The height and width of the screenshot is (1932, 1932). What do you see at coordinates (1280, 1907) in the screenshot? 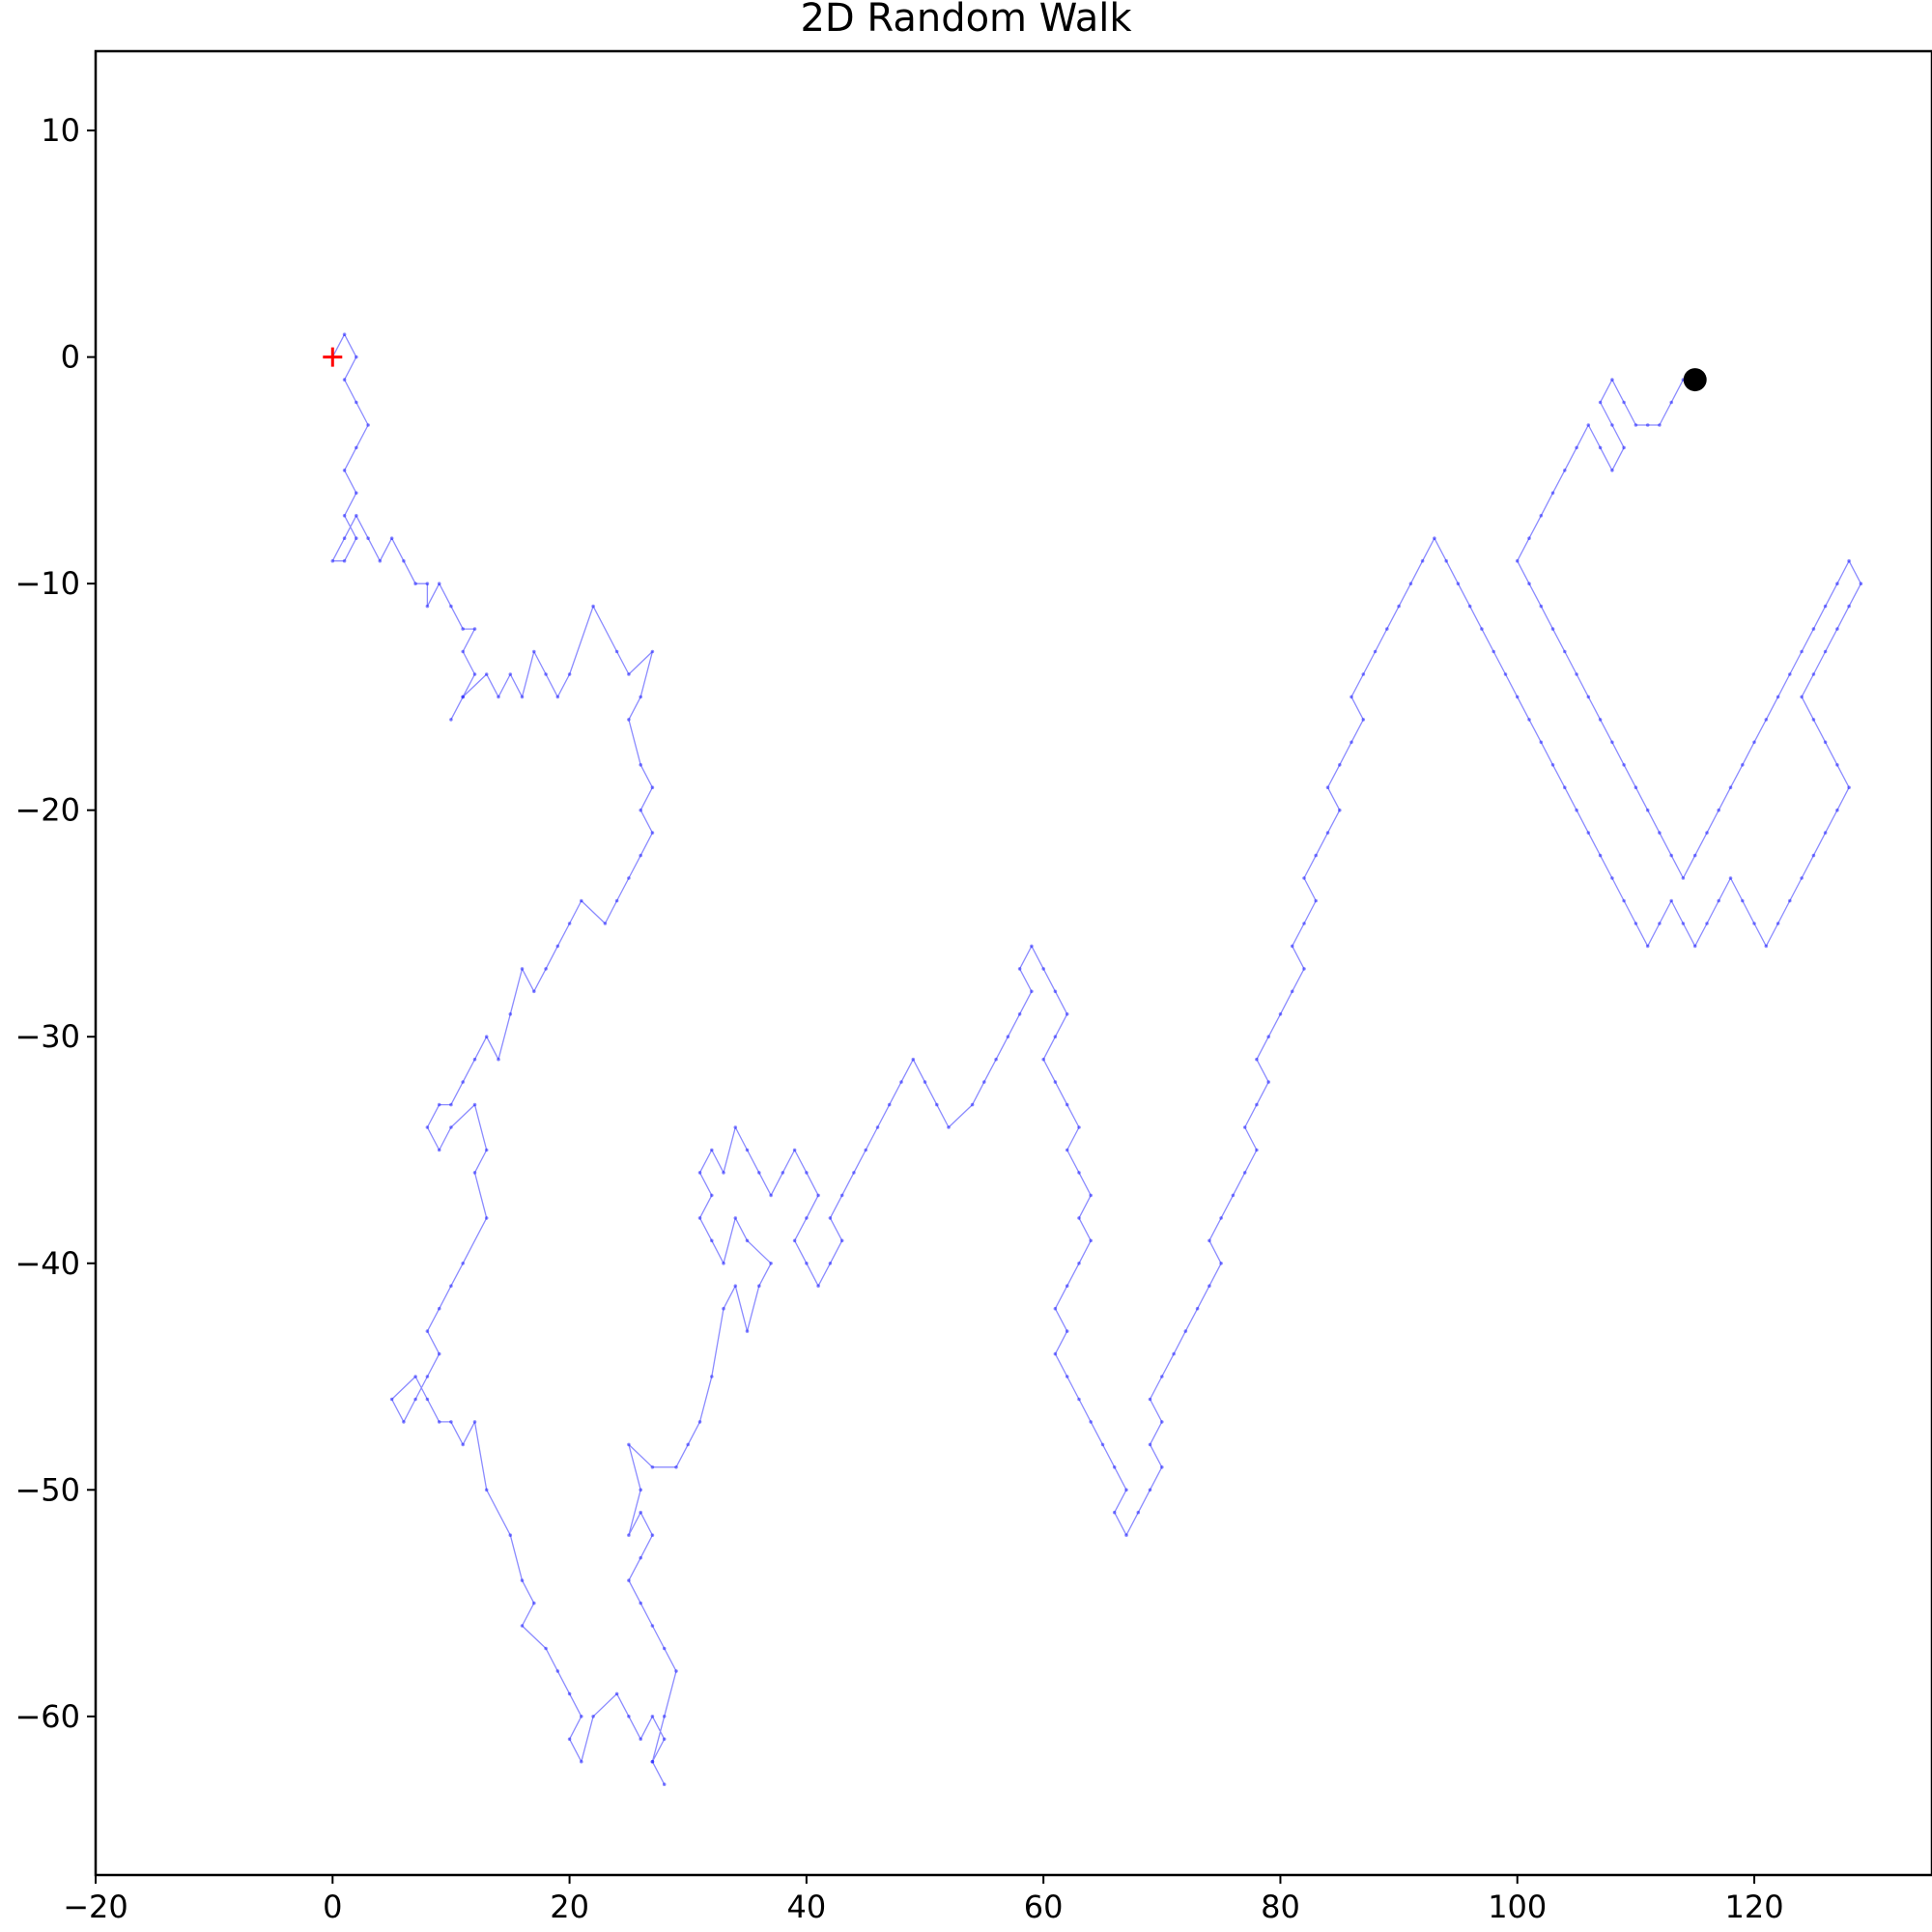
I see `x-tick-label: 80` at bounding box center [1280, 1907].